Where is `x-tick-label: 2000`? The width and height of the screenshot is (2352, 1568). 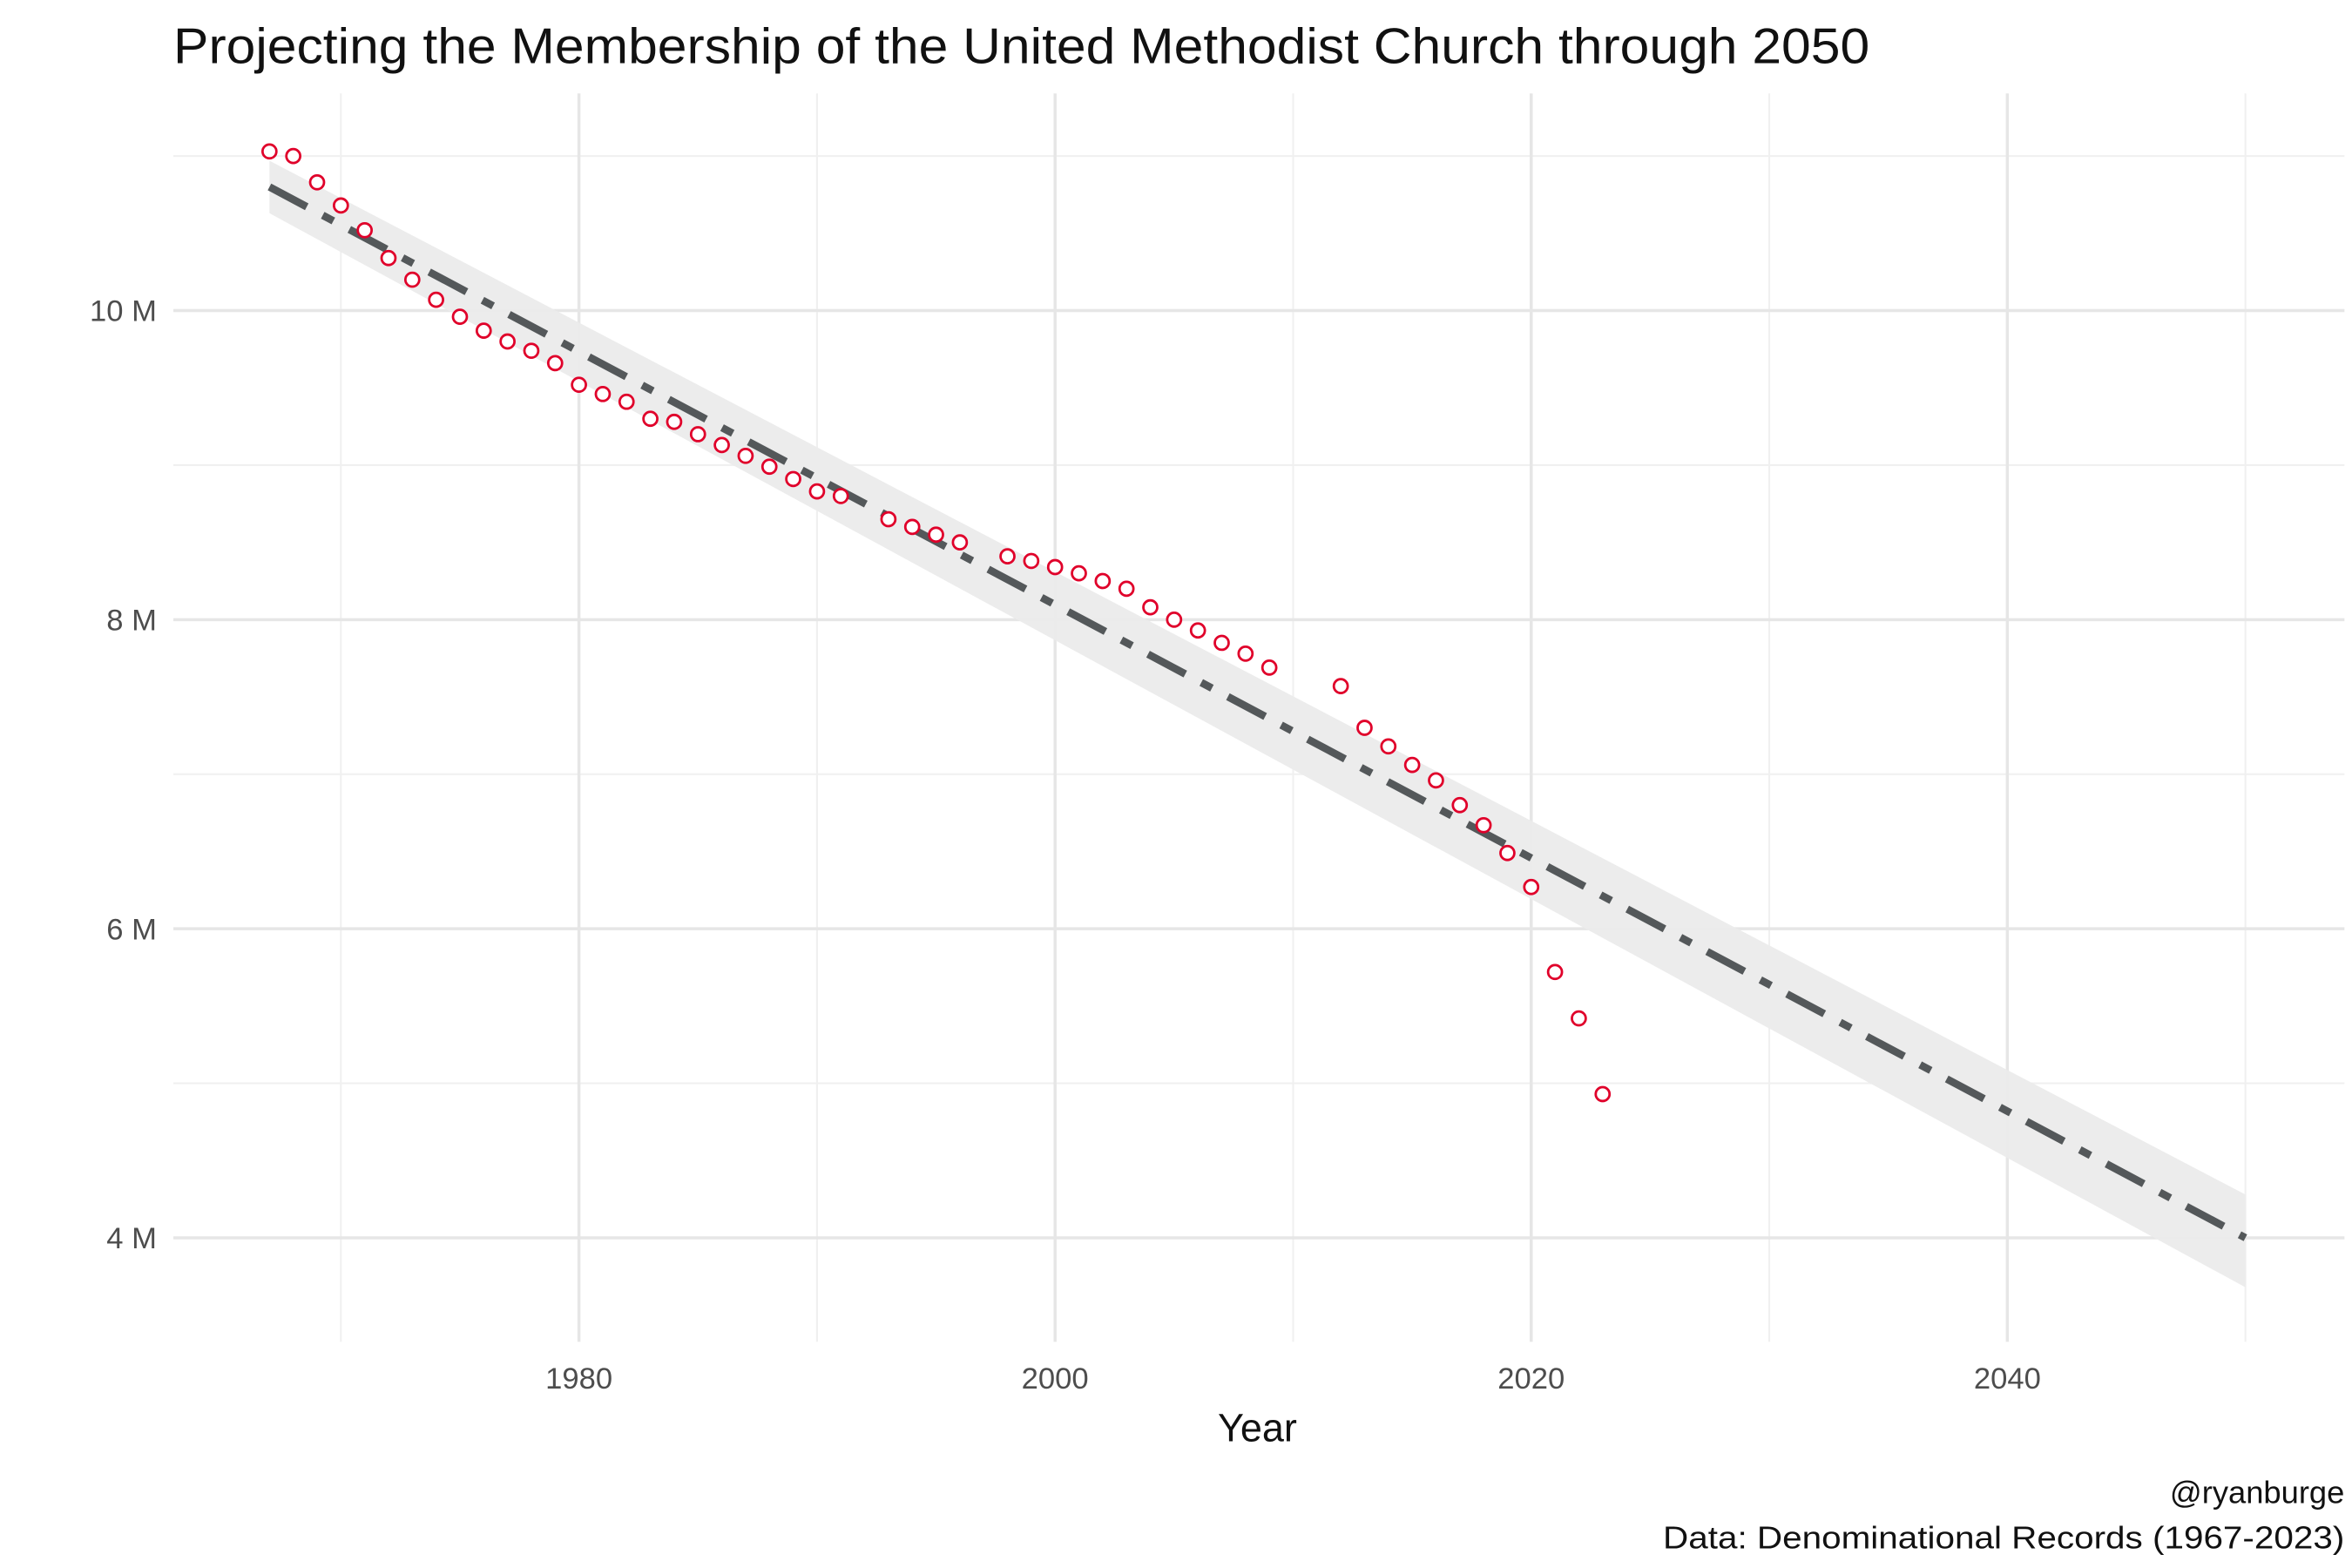
x-tick-label: 2000 is located at coordinates (1055, 1379).